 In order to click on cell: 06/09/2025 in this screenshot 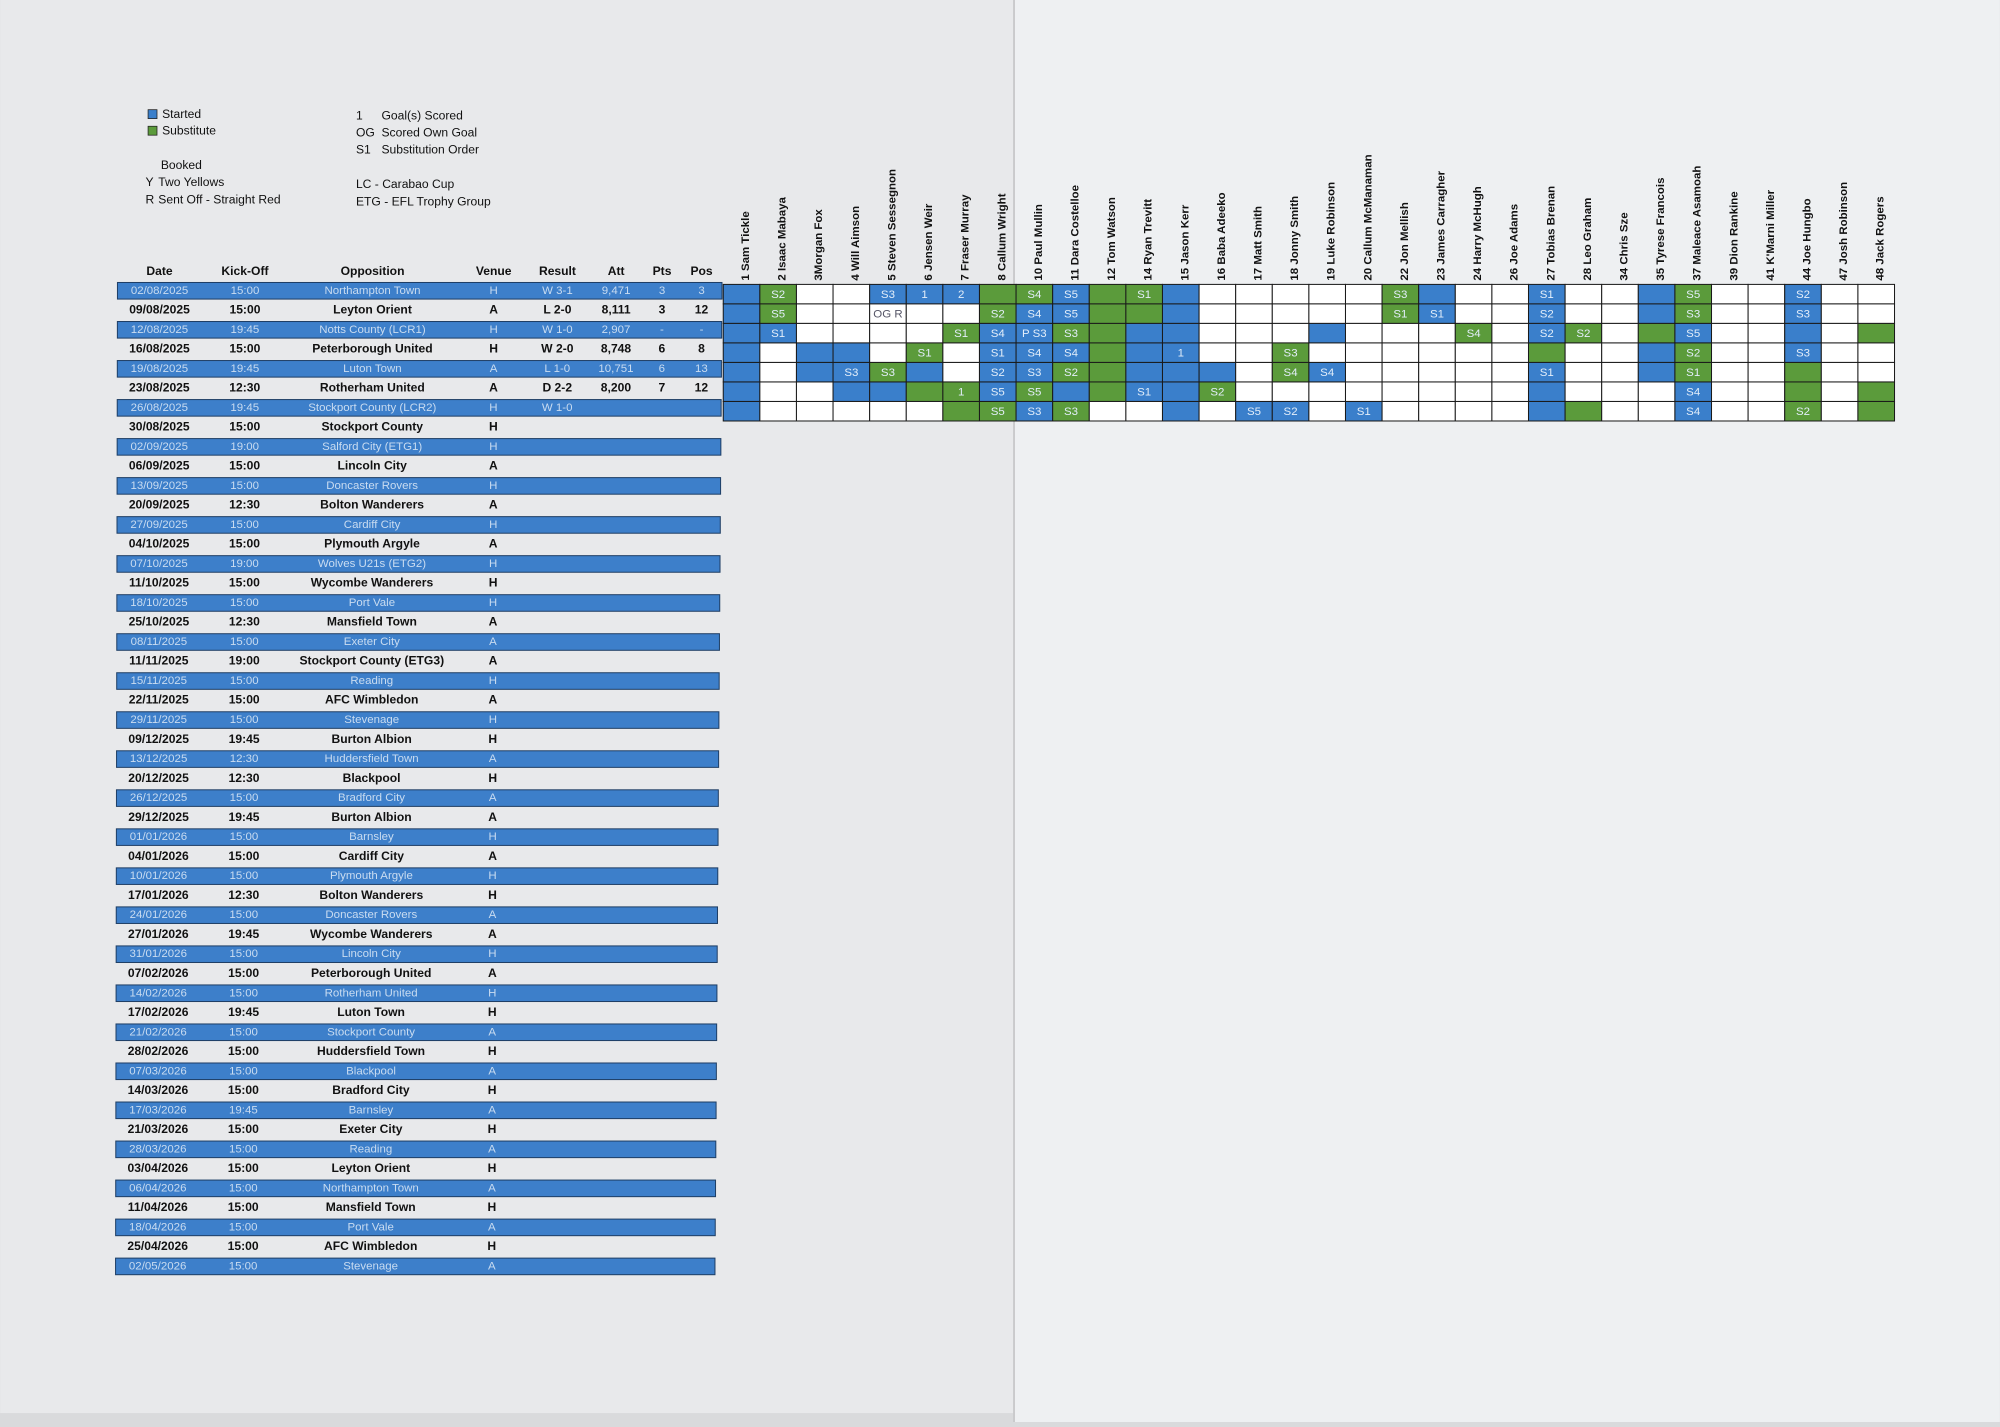, I will do `click(159, 466)`.